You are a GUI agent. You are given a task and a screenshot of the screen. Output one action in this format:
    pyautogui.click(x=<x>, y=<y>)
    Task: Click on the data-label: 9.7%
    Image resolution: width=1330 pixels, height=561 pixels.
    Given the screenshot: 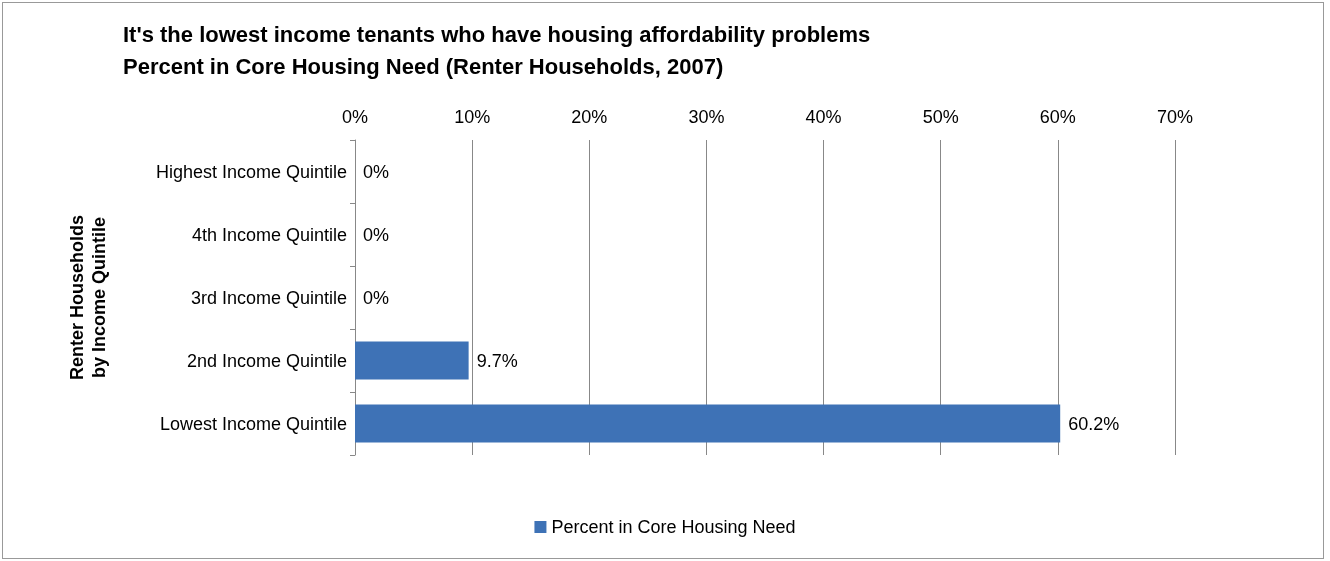 What is the action you would take?
    pyautogui.click(x=497, y=360)
    